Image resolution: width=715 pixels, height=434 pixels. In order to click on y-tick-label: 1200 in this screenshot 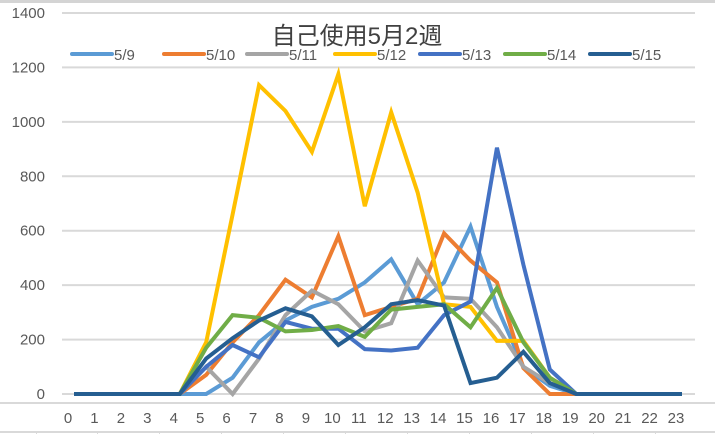, I will do `click(28, 67)`.